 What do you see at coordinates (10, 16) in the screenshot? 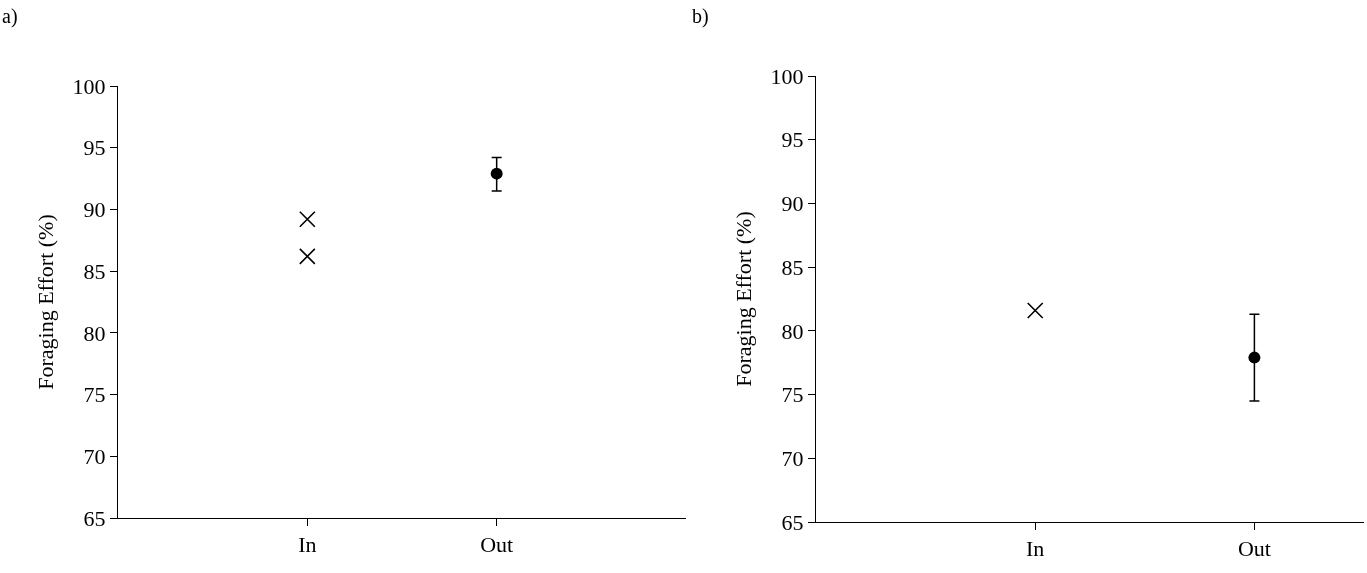
I see `chart-title: a)` at bounding box center [10, 16].